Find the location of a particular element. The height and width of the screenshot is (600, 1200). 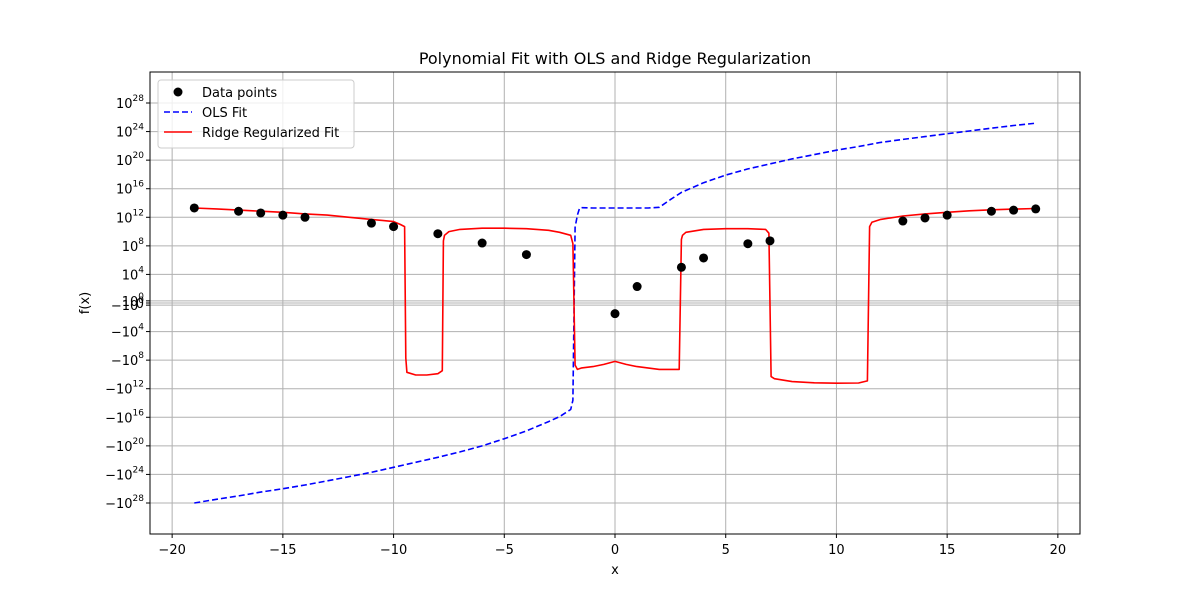

x-tick-label: 0 is located at coordinates (615, 550).